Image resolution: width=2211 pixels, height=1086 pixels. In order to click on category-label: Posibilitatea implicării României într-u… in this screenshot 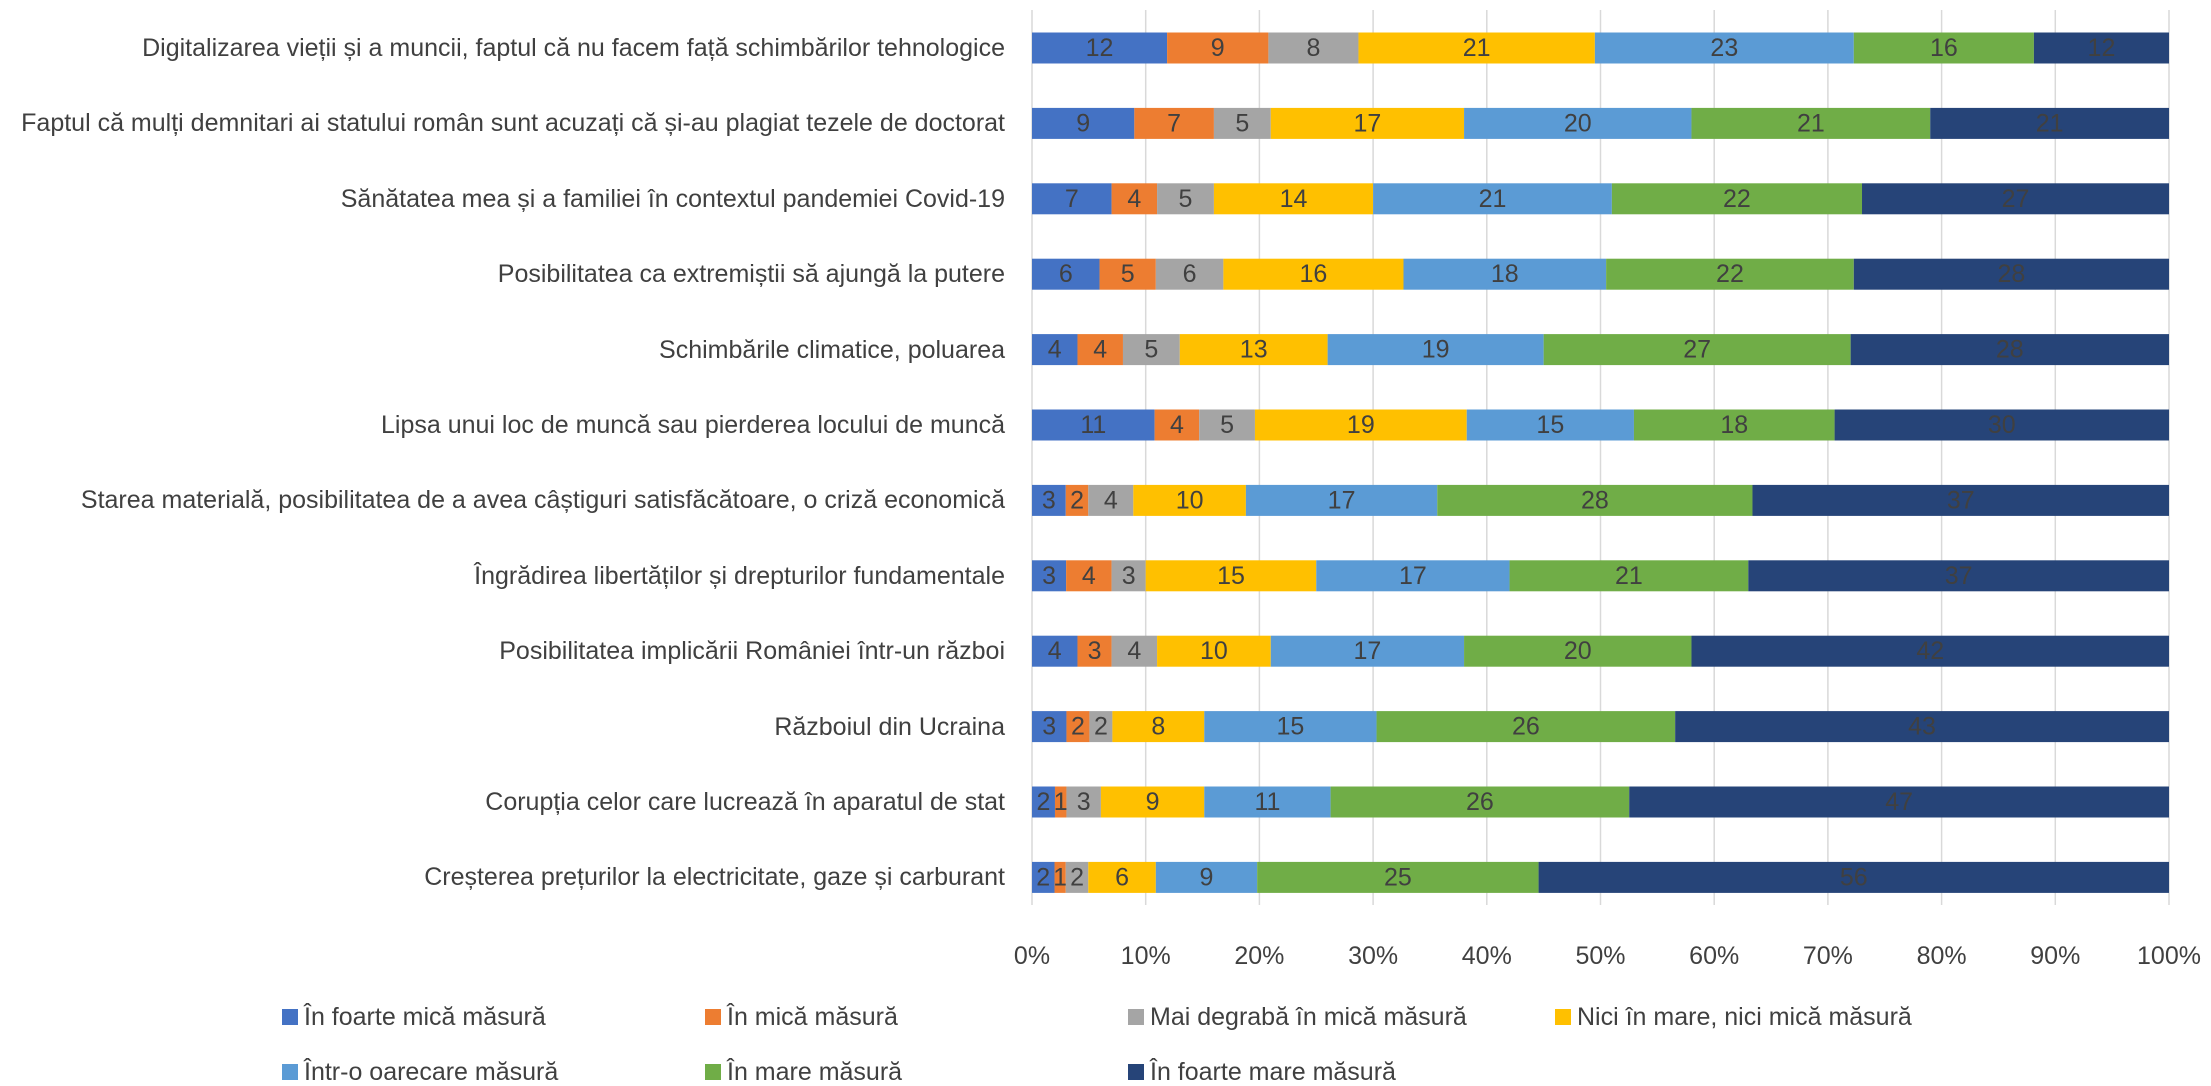, I will do `click(752, 651)`.